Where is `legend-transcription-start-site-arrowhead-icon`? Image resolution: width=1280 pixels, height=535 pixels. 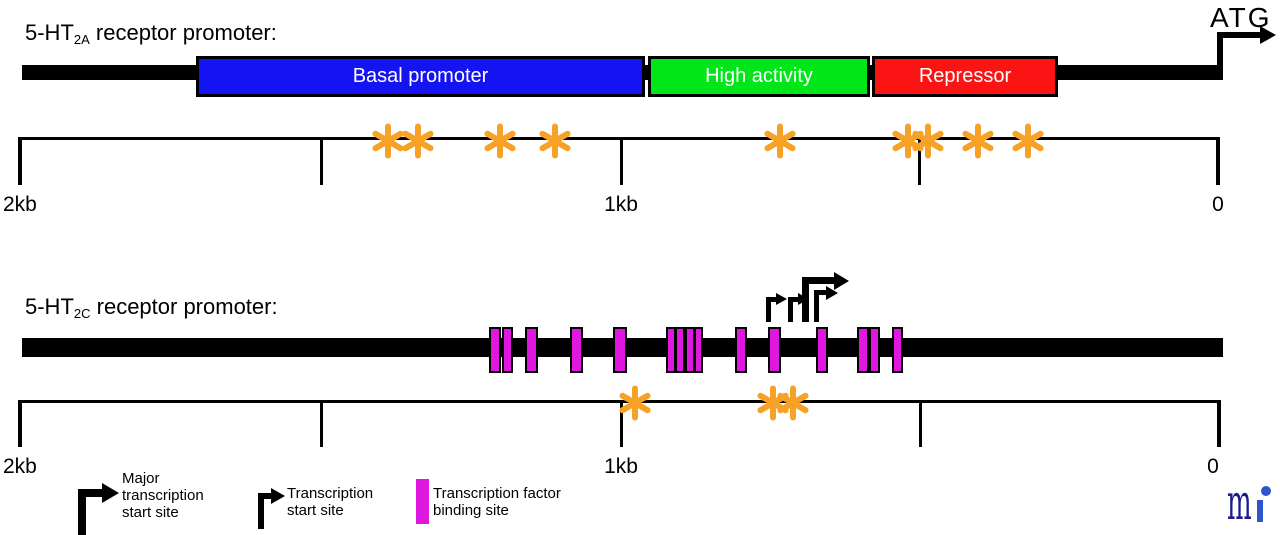
legend-transcription-start-site-arrowhead-icon is located at coordinates (278, 496).